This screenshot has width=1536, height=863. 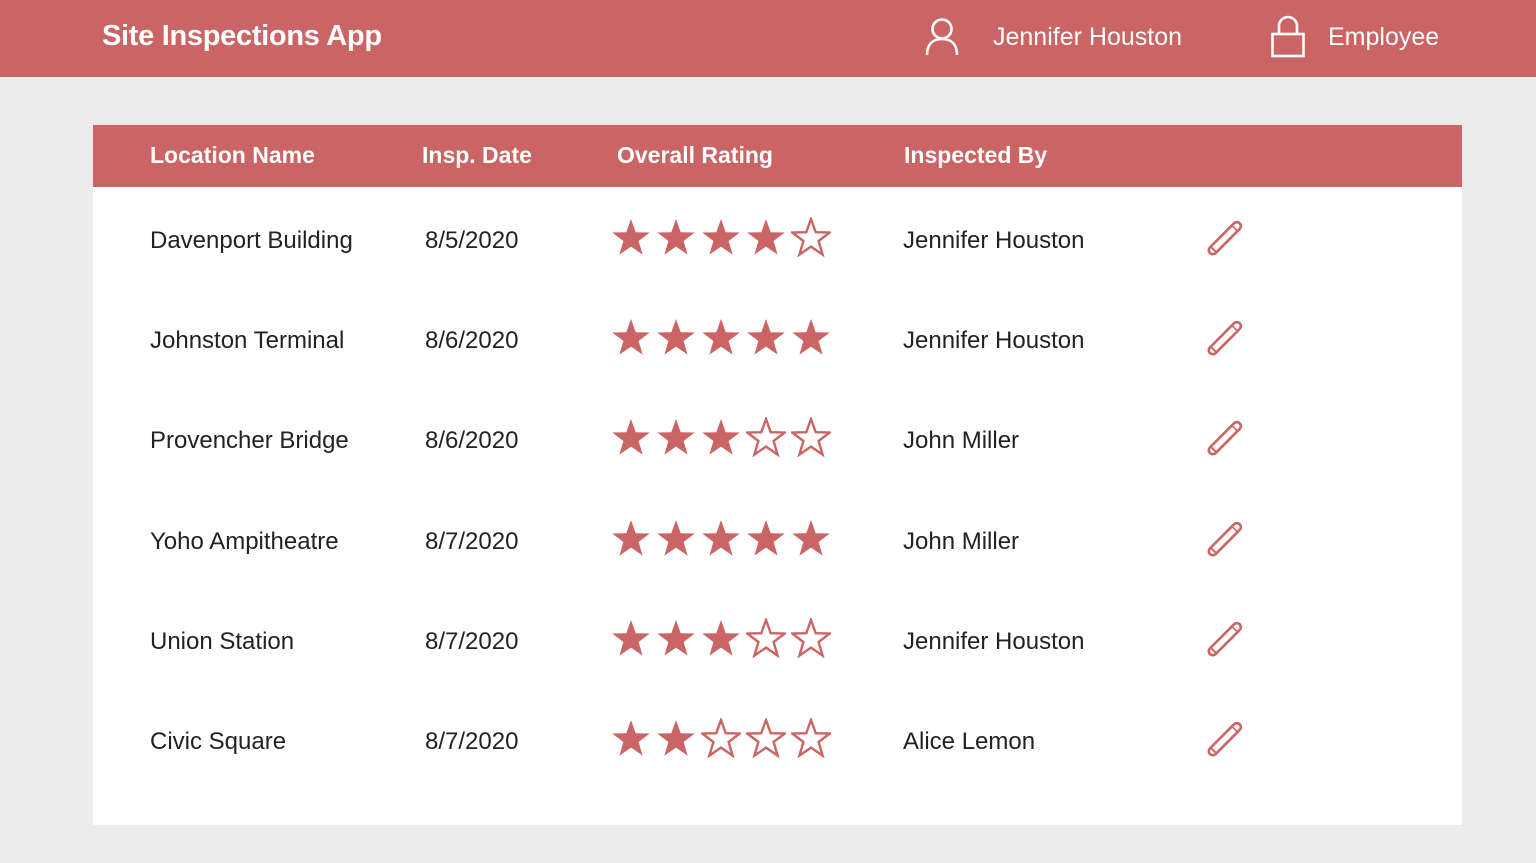 What do you see at coordinates (1288, 36) in the screenshot?
I see `lock-icon` at bounding box center [1288, 36].